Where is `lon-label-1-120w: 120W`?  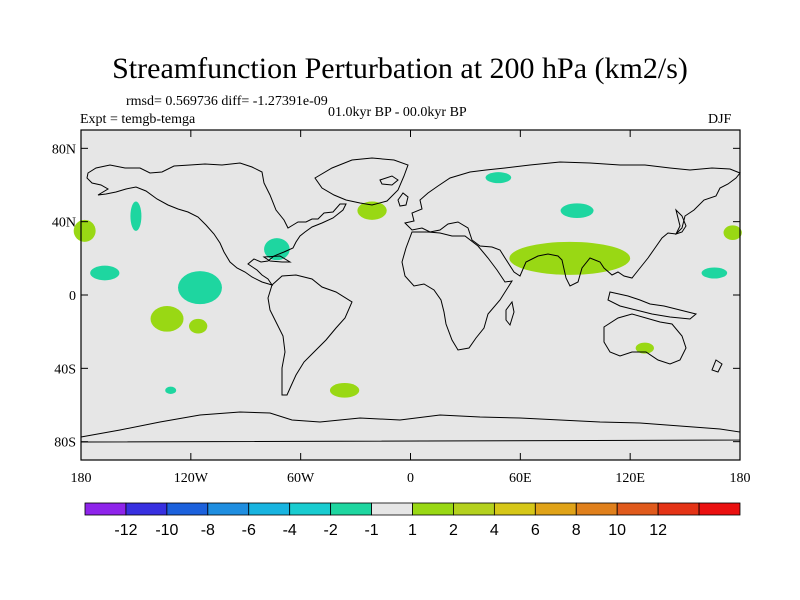
lon-label-1-120w: 120W is located at coordinates (191, 478).